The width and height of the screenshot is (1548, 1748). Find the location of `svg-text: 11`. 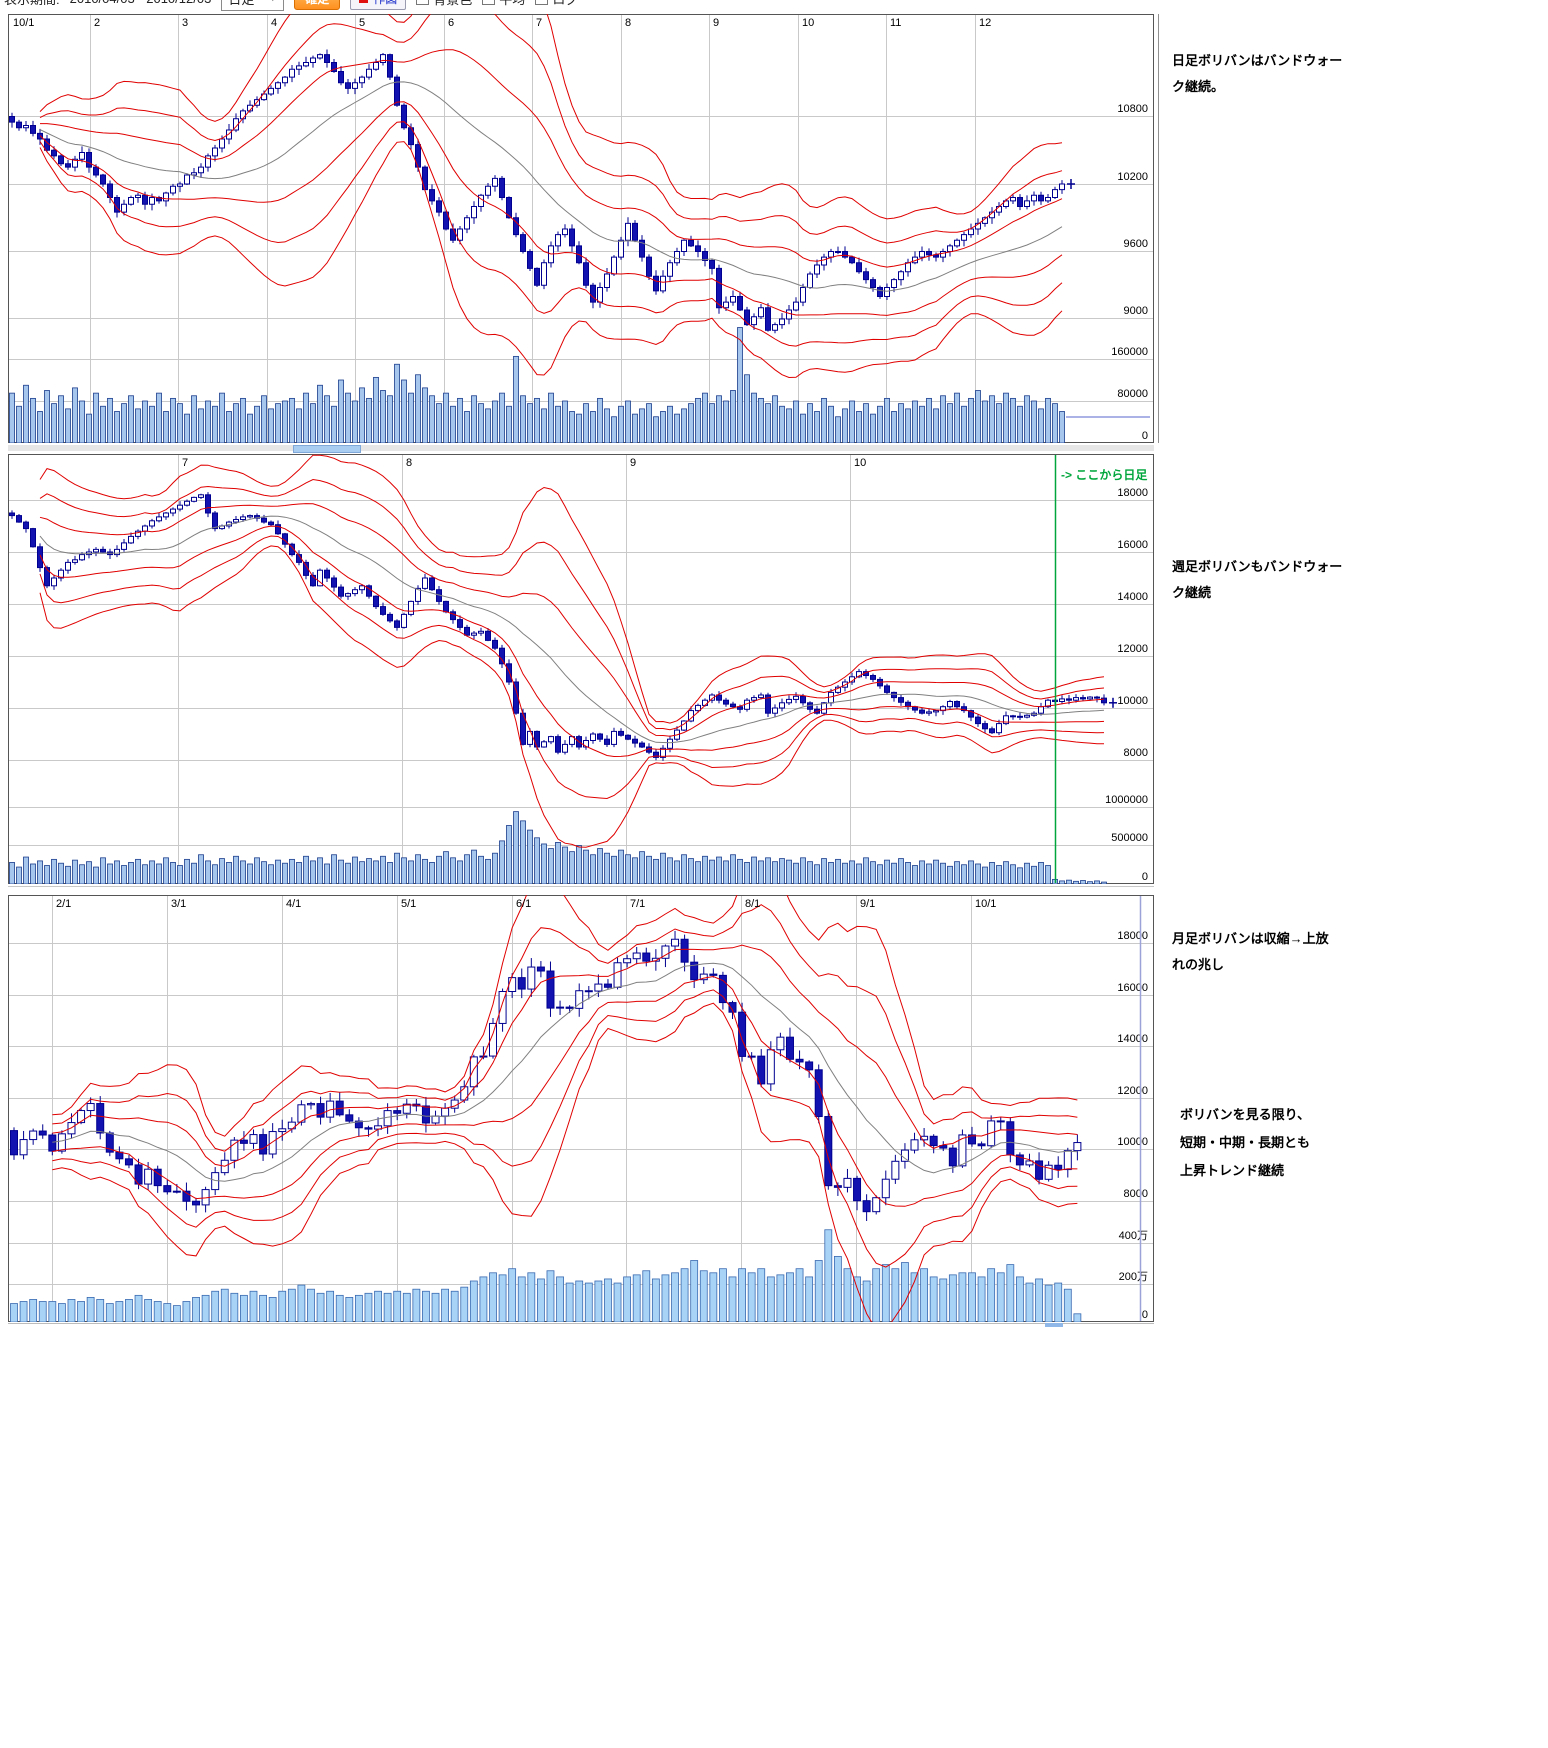

svg-text: 11 is located at coordinates (895, 23).